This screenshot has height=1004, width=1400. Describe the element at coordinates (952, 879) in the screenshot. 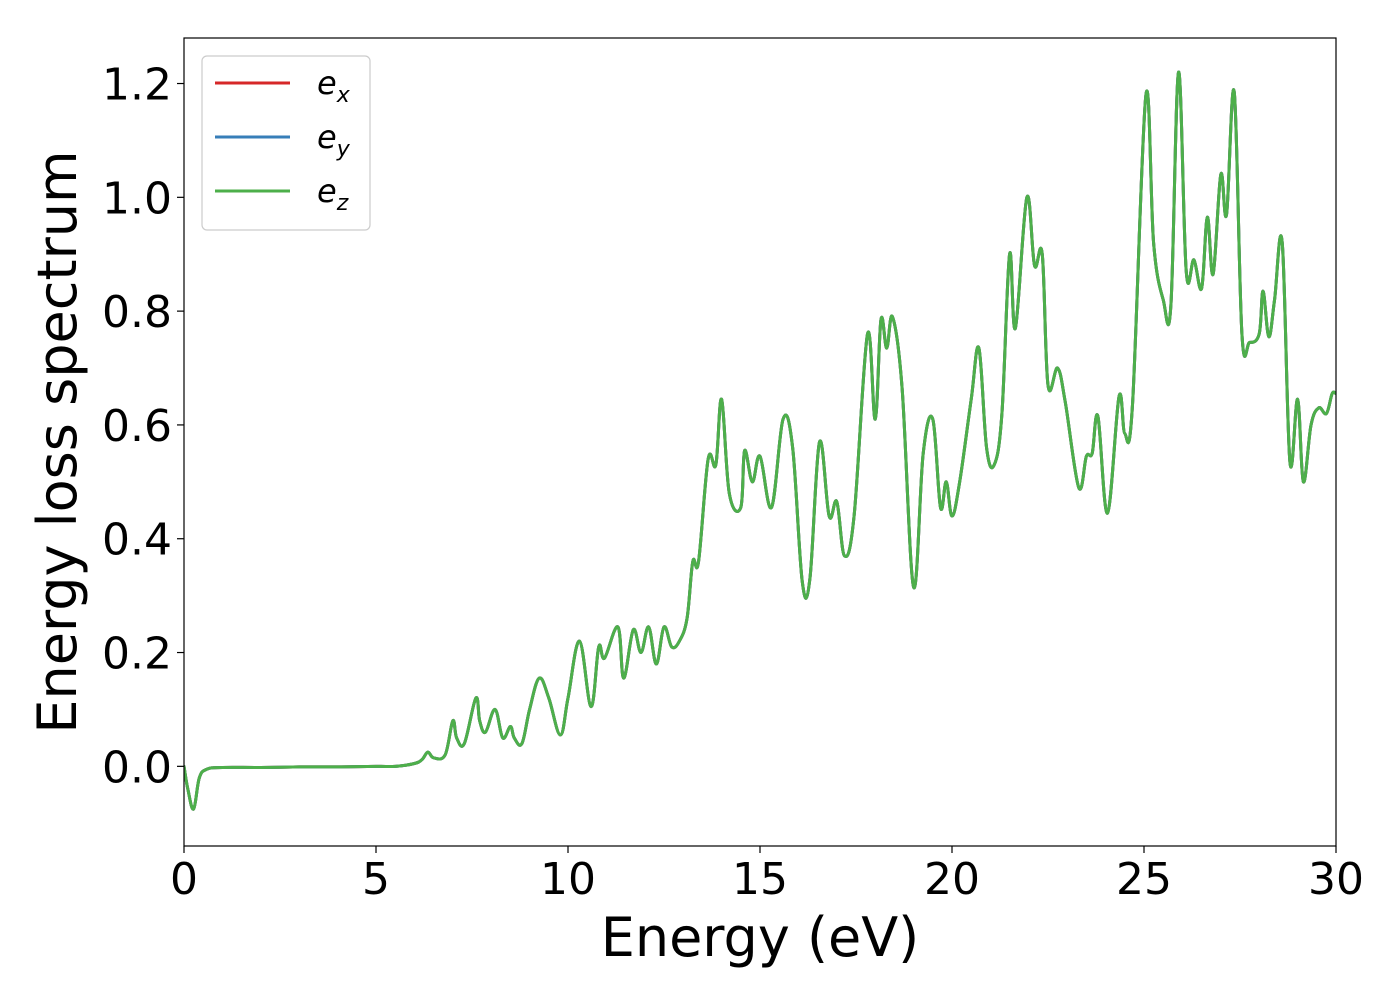

I see `x-tick-label: 20` at that location.